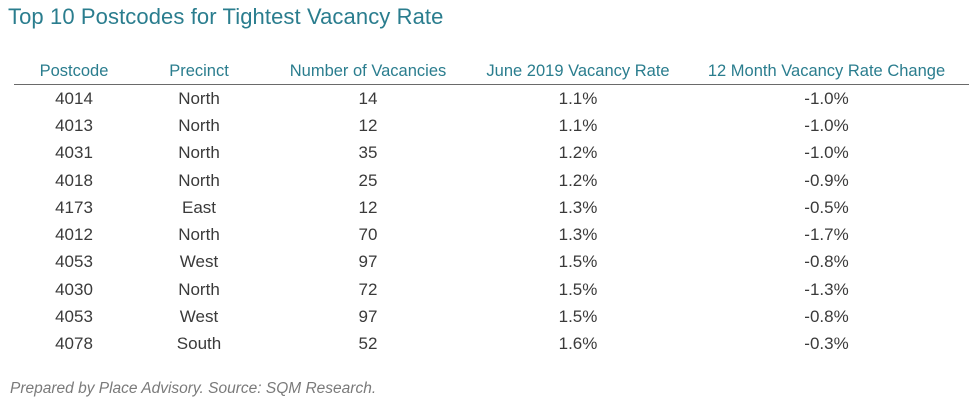  I want to click on vacancies-cell: 25, so click(368, 180).